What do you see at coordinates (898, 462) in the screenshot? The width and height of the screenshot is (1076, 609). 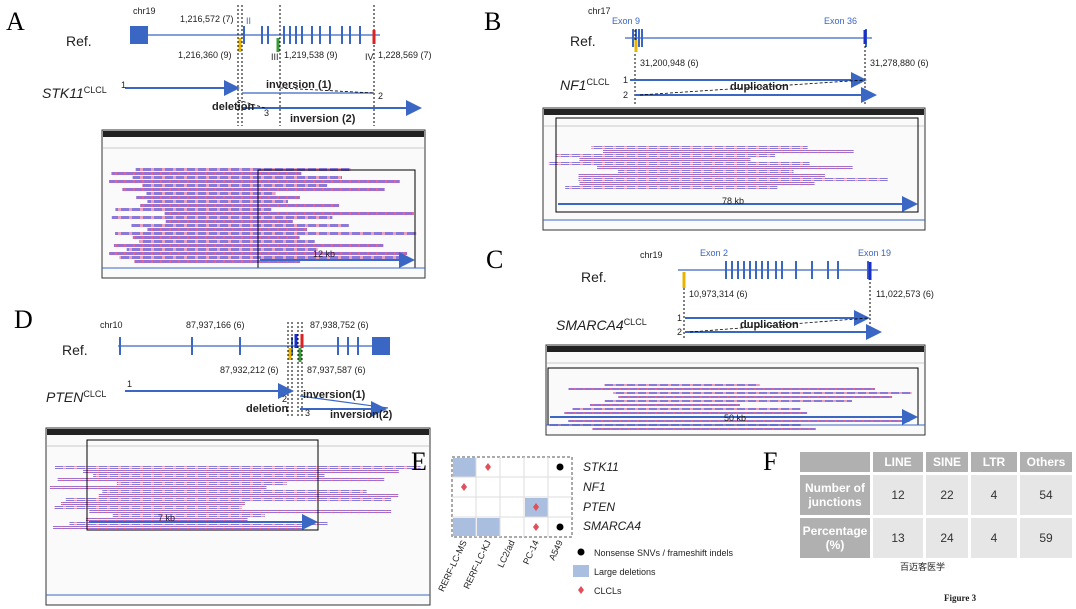 I see `col-head: LINE` at bounding box center [898, 462].